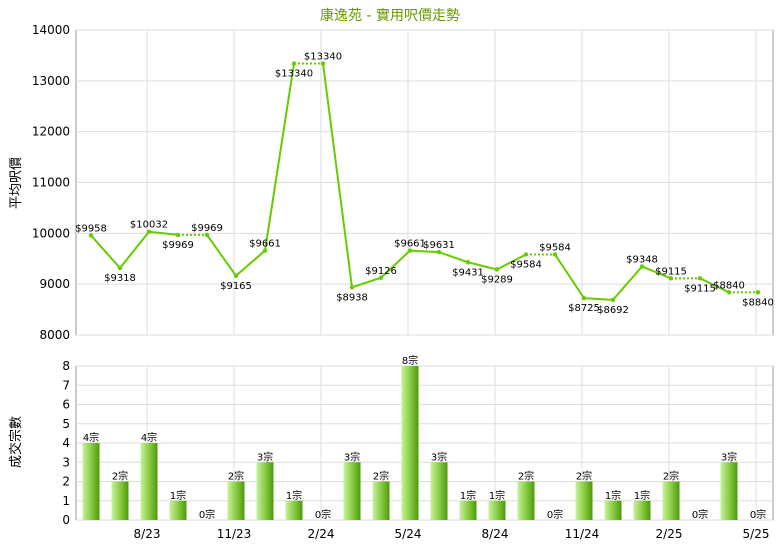 The image size is (780, 550). I want to click on volume-tick-label: 4, so click(66, 443).